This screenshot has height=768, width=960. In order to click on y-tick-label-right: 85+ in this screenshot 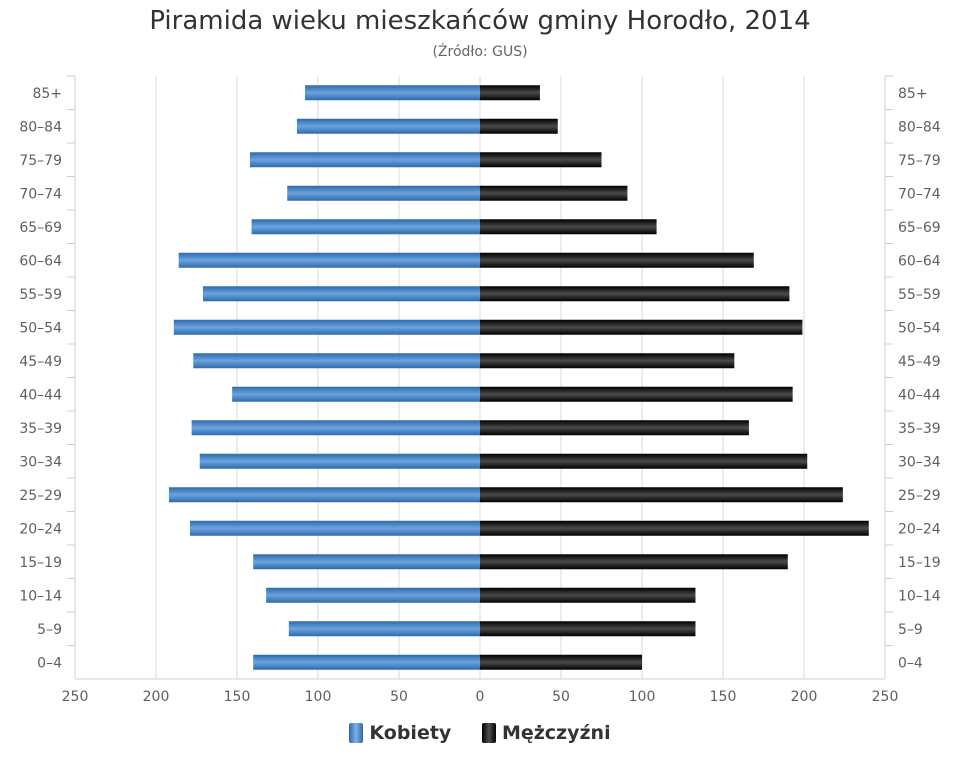, I will do `click(913, 94)`.